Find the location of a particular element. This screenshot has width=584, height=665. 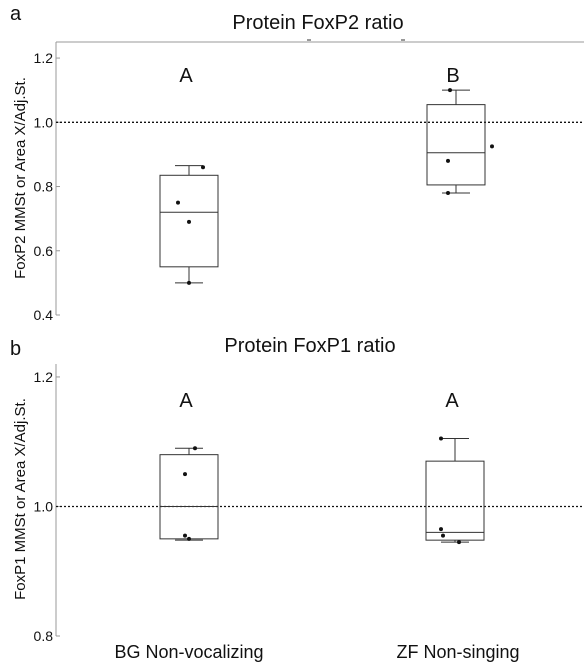

panel-b-y-tick-label: 0.8 is located at coordinates (44, 636).